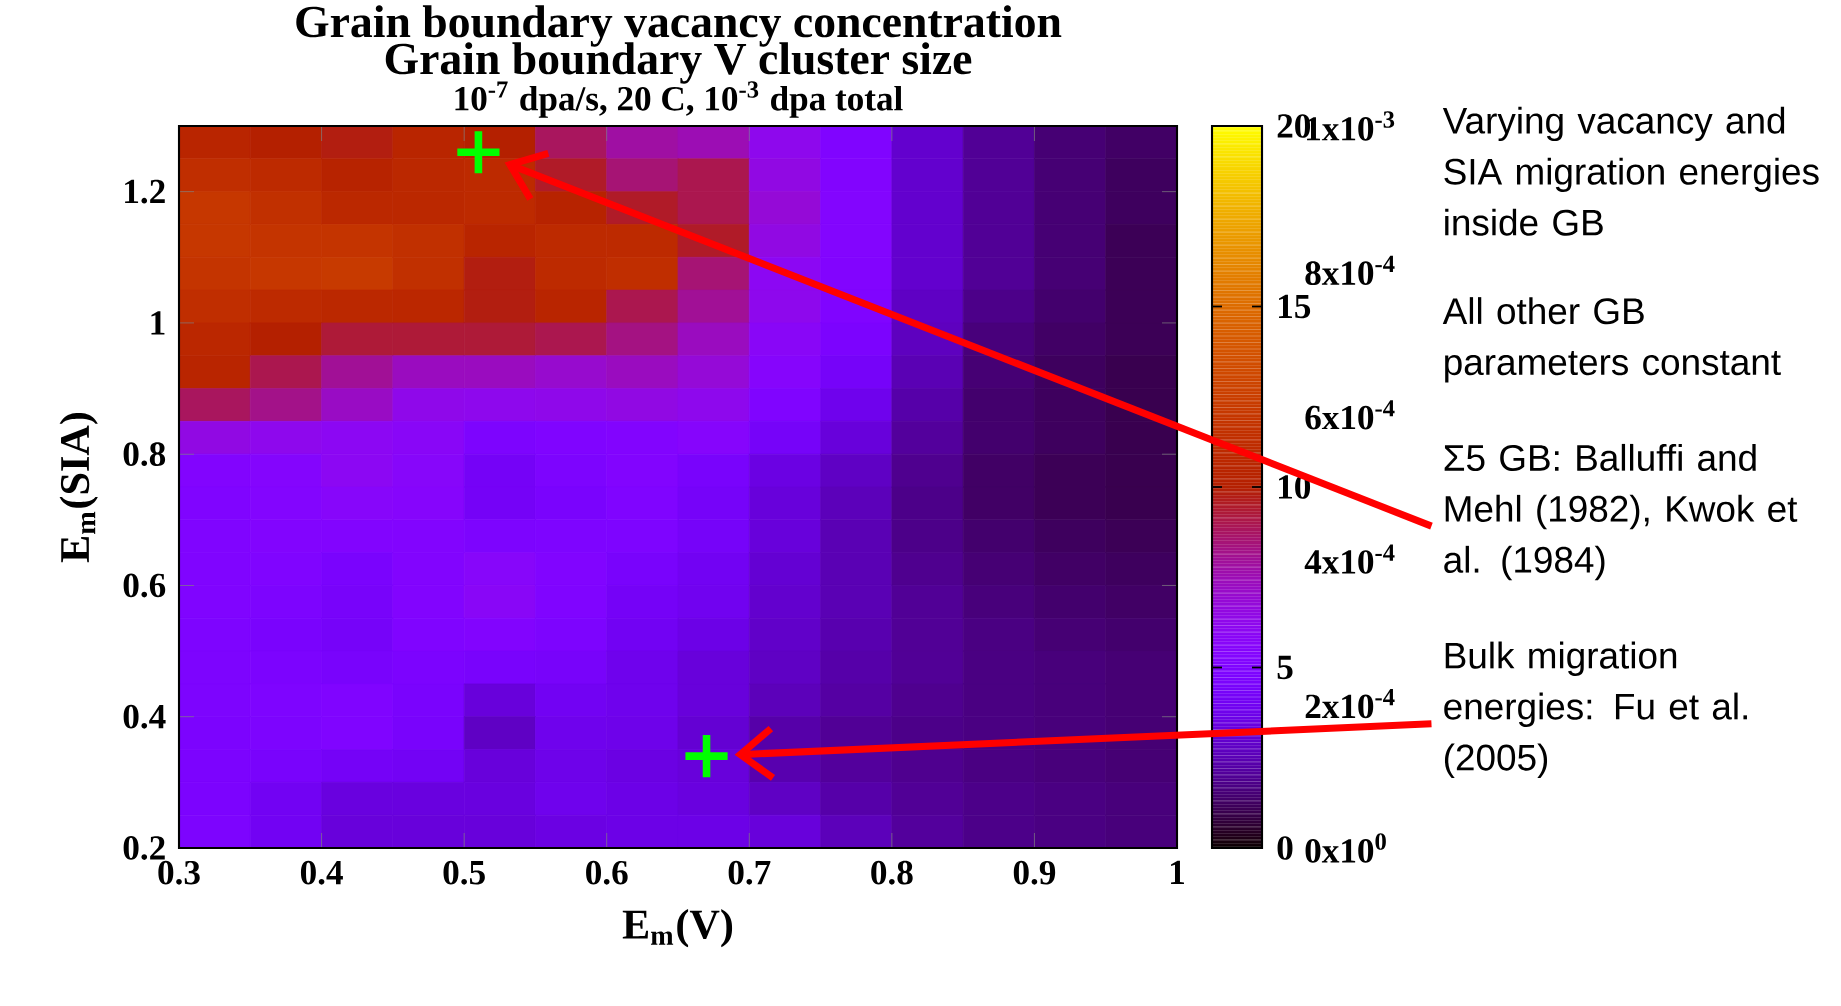  What do you see at coordinates (321, 872) in the screenshot?
I see `x-tick-label: 0.4` at bounding box center [321, 872].